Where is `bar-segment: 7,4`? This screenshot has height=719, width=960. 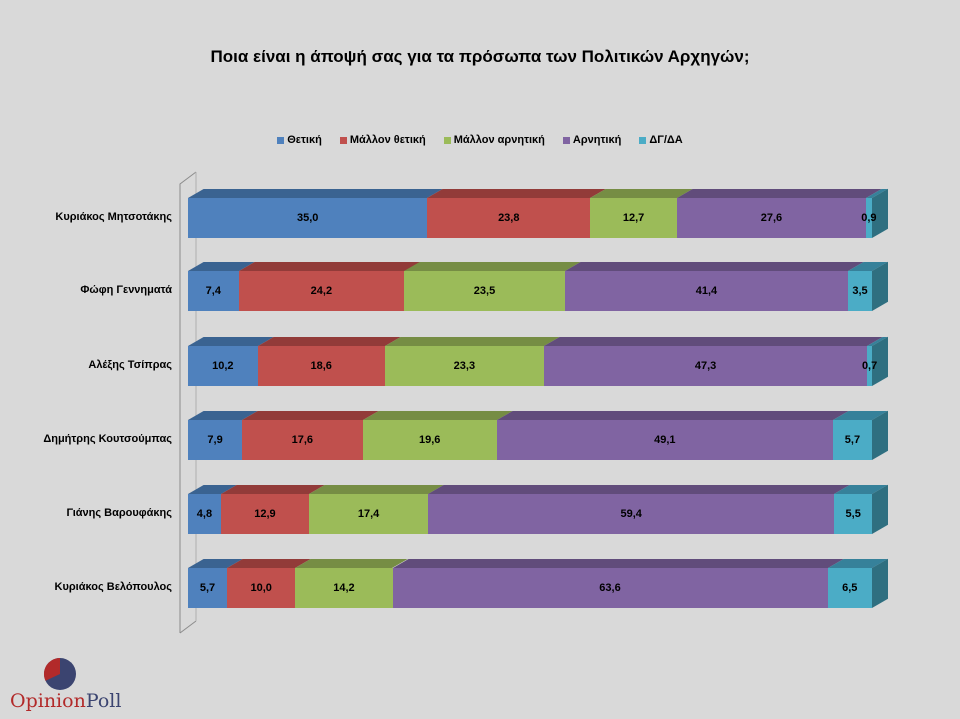
bar-segment: 7,4 is located at coordinates (221, 286).